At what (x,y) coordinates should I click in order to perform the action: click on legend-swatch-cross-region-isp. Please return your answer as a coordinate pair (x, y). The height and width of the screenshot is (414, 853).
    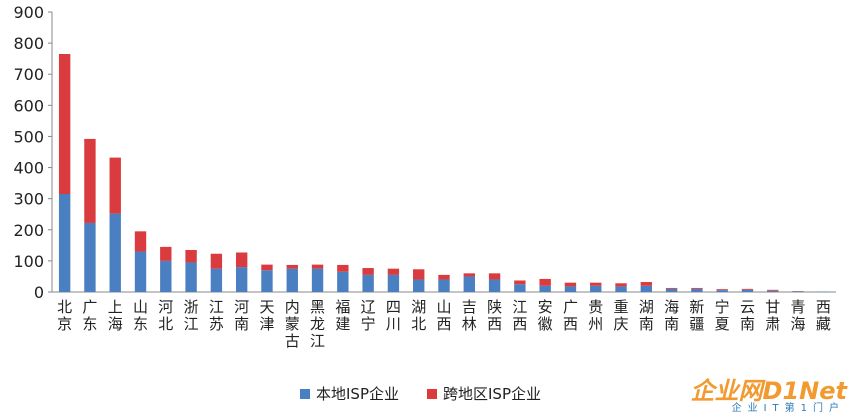
    Looking at the image, I should click on (432, 394).